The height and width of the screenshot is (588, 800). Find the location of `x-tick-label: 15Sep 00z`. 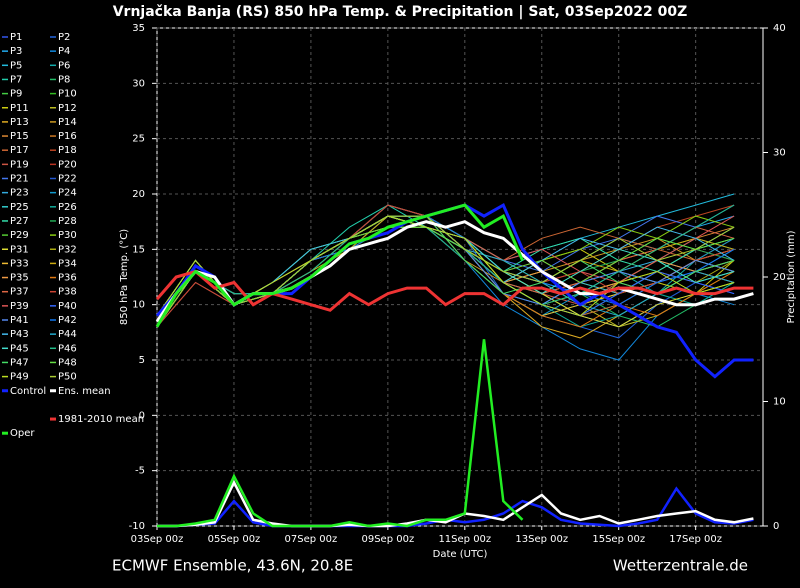

x-tick-label: 15Sep 00z is located at coordinates (618, 539).